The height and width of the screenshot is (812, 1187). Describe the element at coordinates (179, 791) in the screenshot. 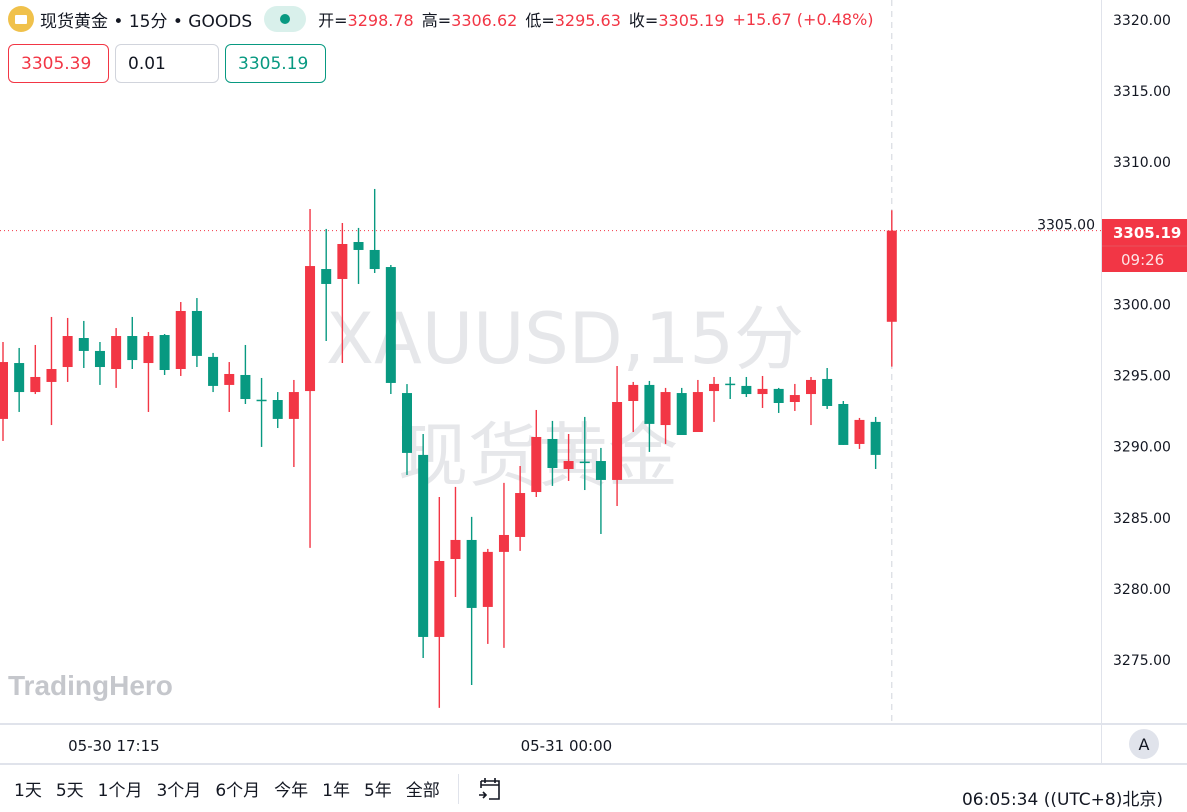

I see `range-3m: 3个月` at that location.